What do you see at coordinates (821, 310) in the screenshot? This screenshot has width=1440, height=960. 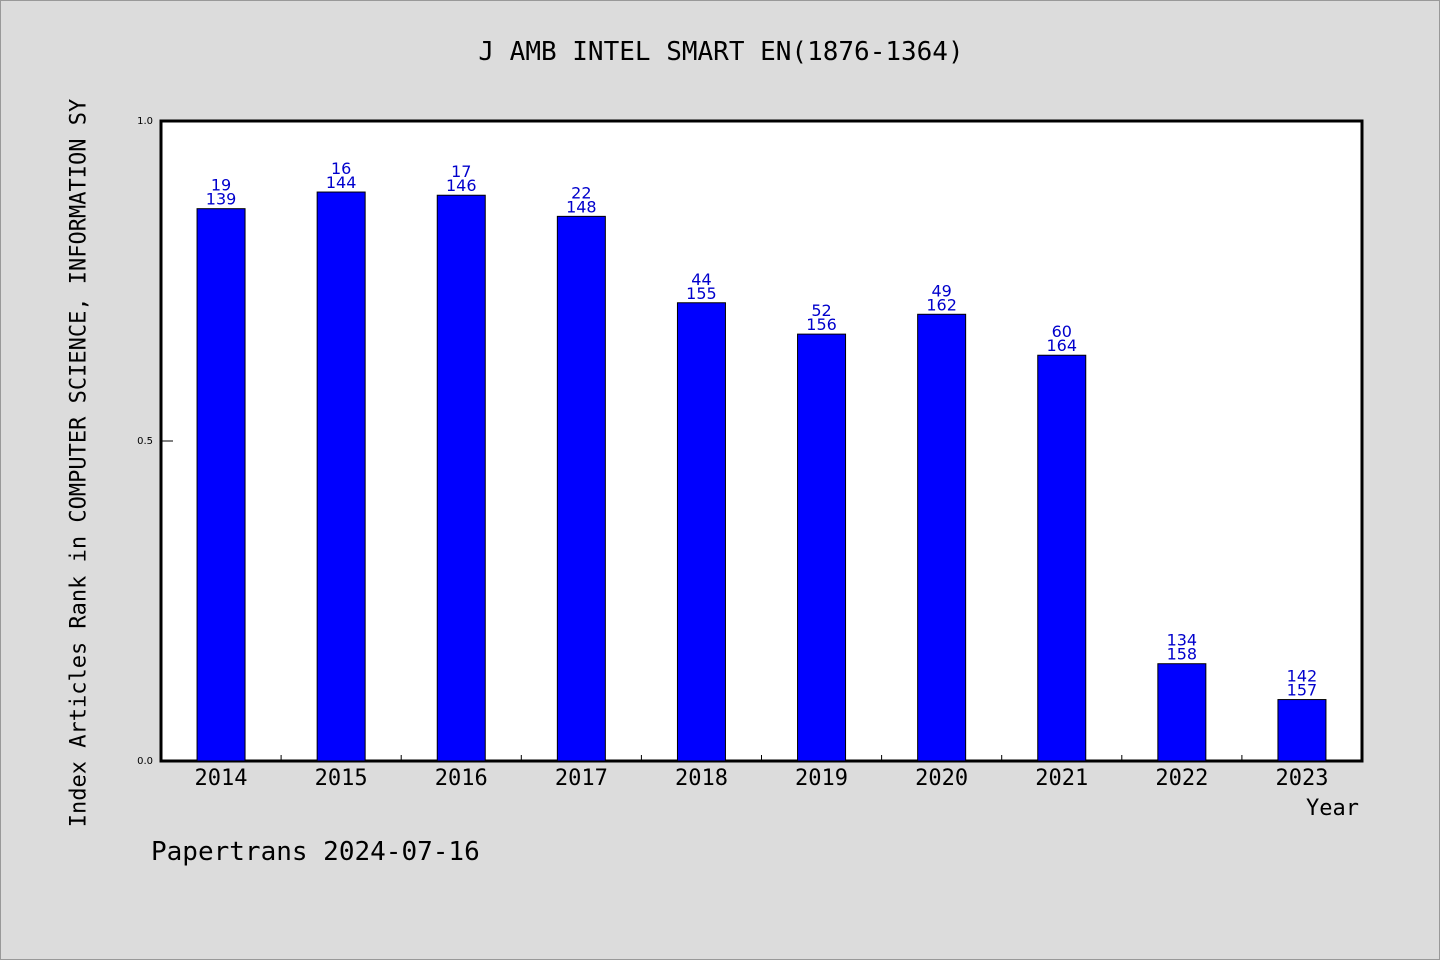 I see `bar-label-top-2019: 52` at bounding box center [821, 310].